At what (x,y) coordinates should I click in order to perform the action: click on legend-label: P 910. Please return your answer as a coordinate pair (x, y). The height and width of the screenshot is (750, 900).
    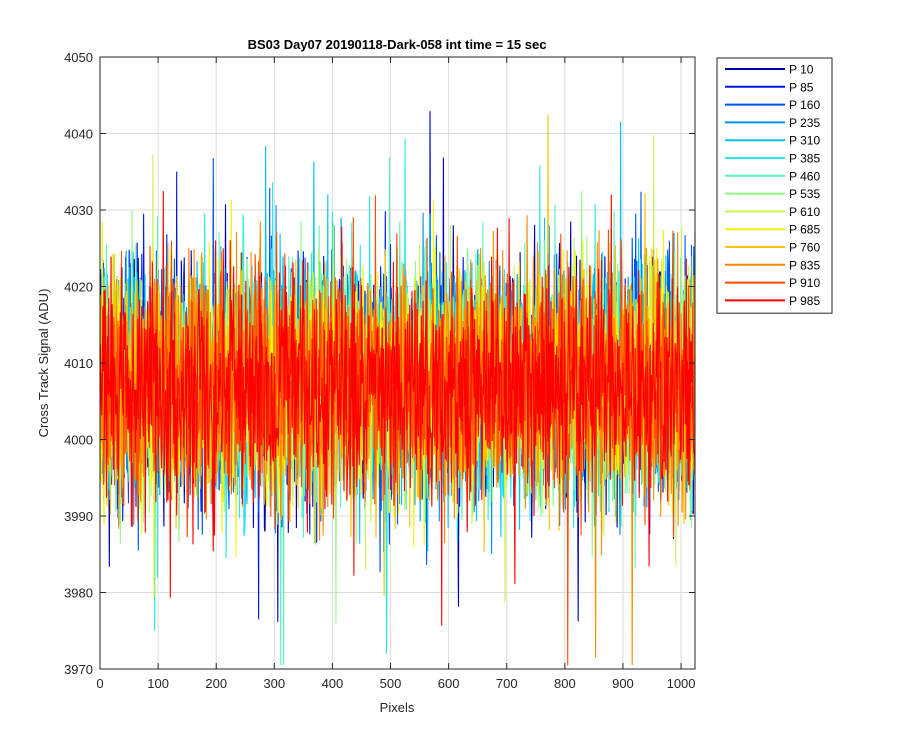
    Looking at the image, I should click on (804, 283).